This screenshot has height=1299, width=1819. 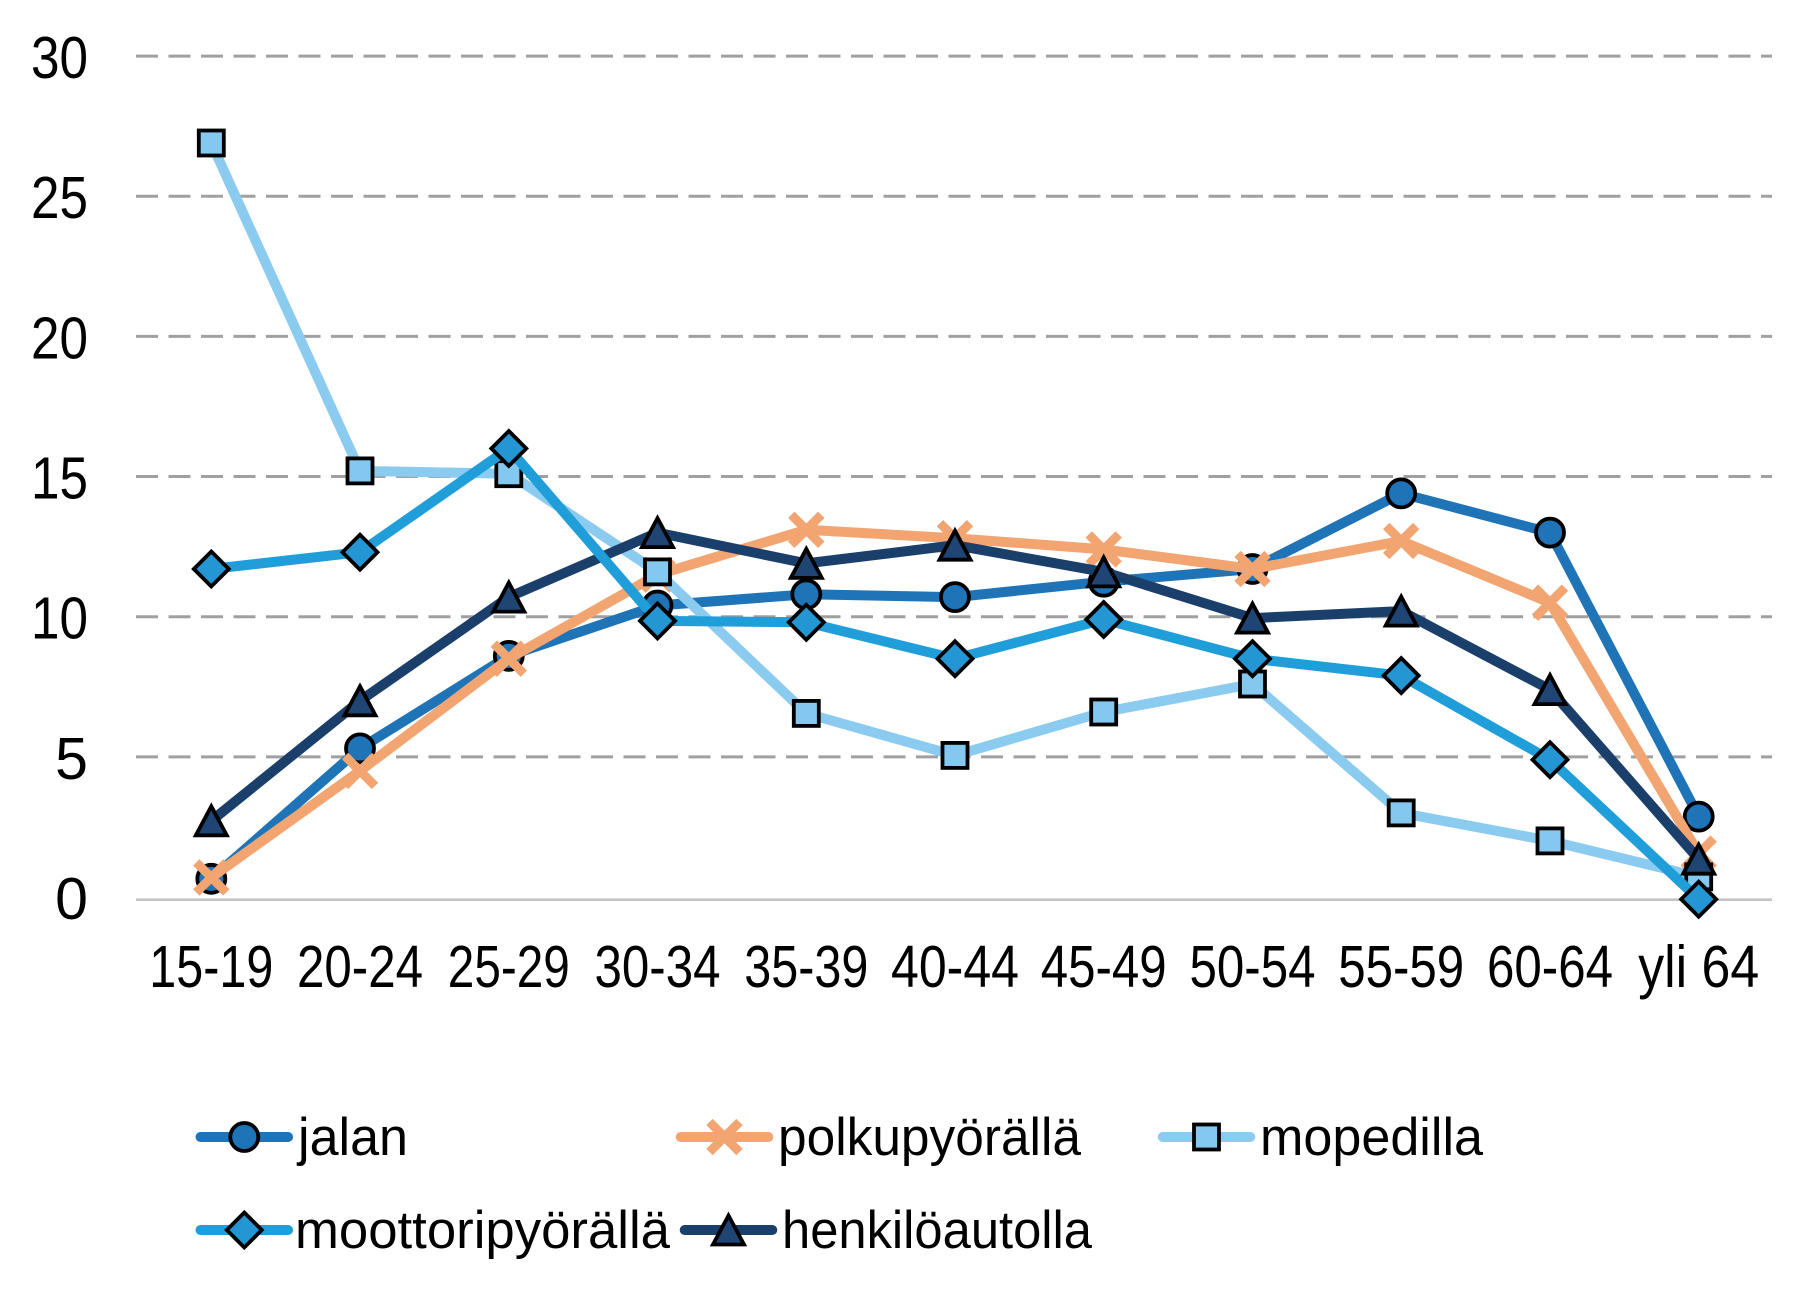 What do you see at coordinates (955, 967) in the screenshot?
I see `svg-text: 40-44` at bounding box center [955, 967].